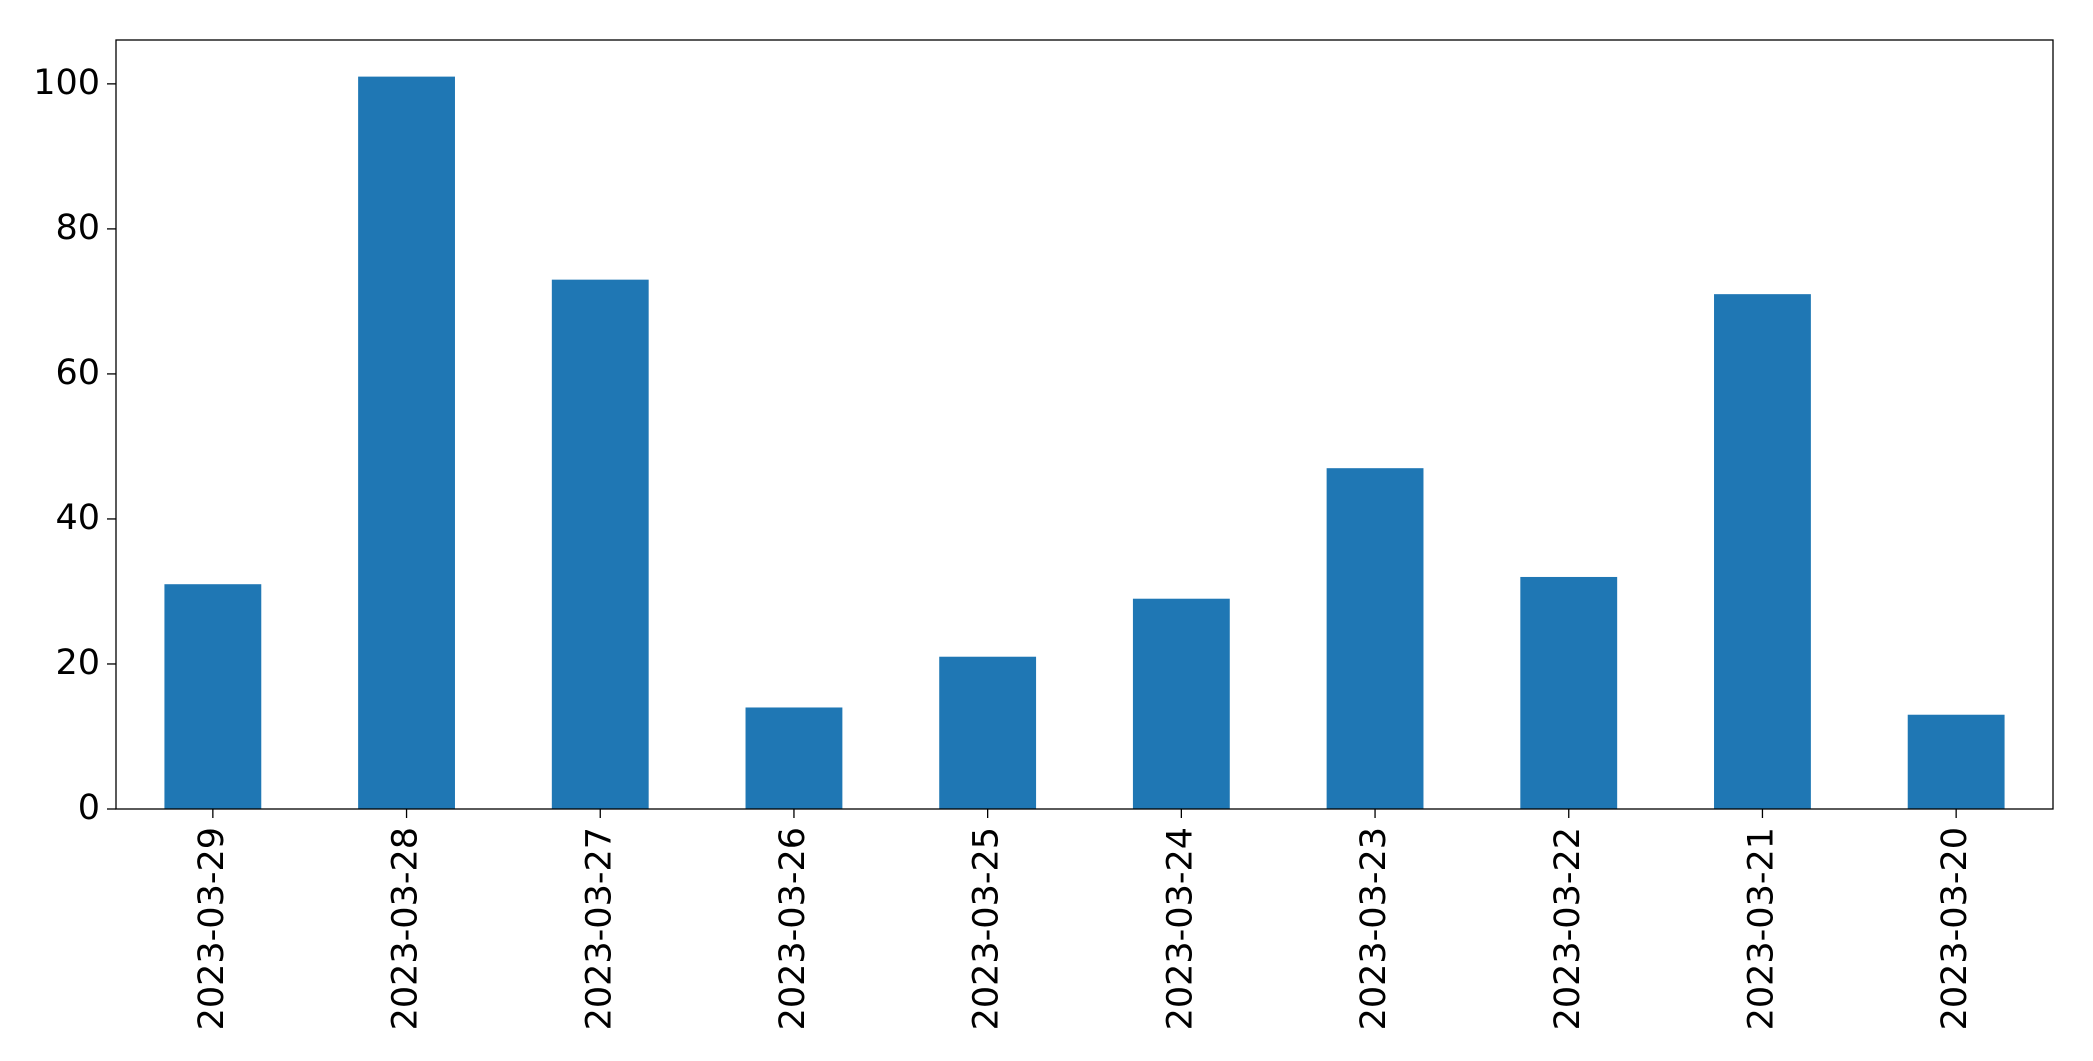 The width and height of the screenshot is (2093, 1061). I want to click on x-tick-label: 2023-03-20, so click(1955, 928).